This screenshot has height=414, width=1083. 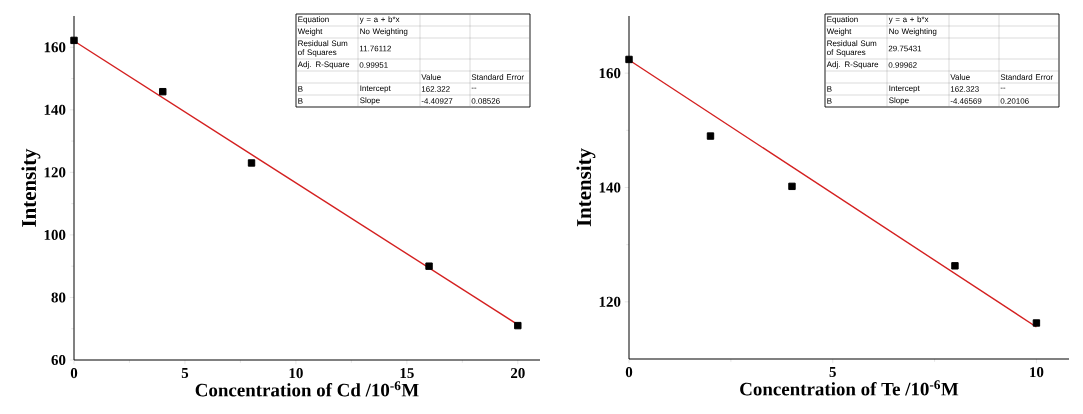 I want to click on y-tick-label: 60, so click(x=58, y=360).